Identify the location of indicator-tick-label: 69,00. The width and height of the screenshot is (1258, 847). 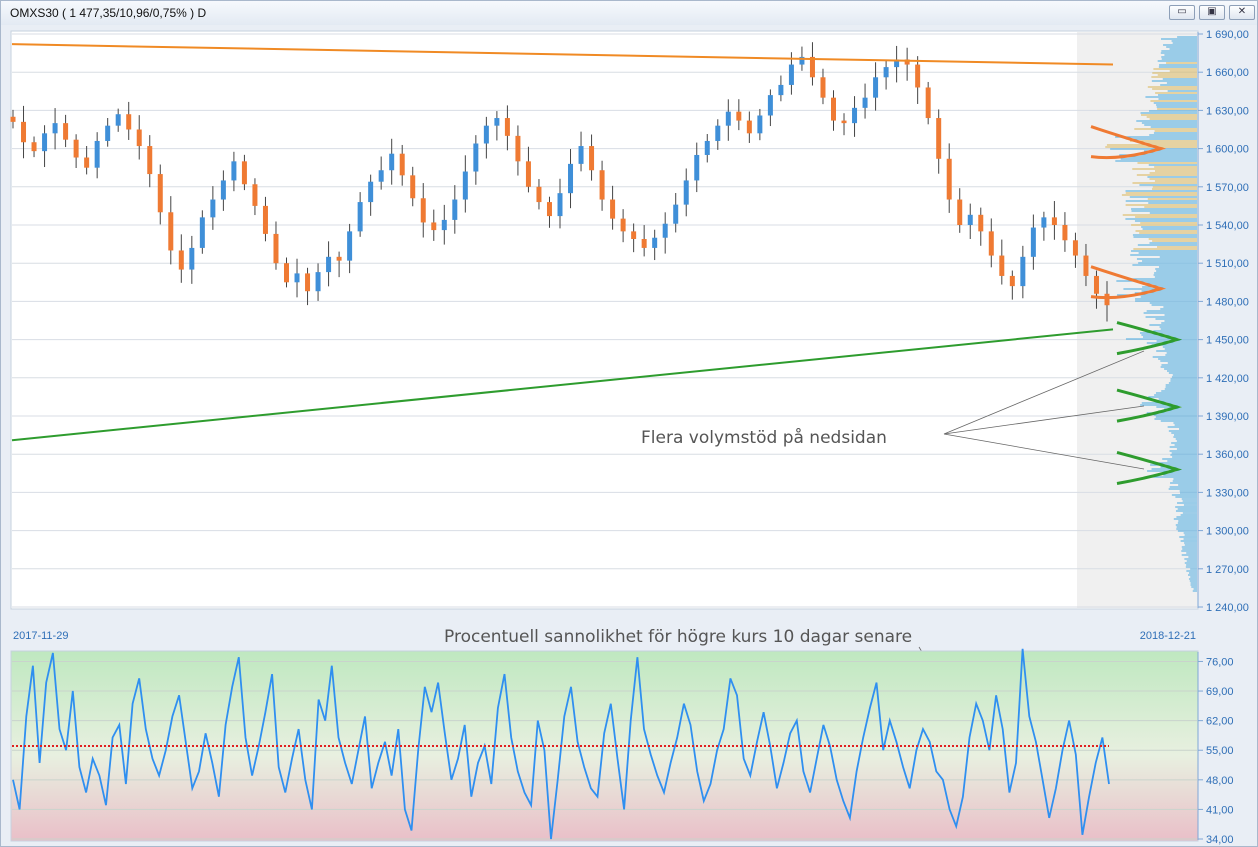
(1220, 692).